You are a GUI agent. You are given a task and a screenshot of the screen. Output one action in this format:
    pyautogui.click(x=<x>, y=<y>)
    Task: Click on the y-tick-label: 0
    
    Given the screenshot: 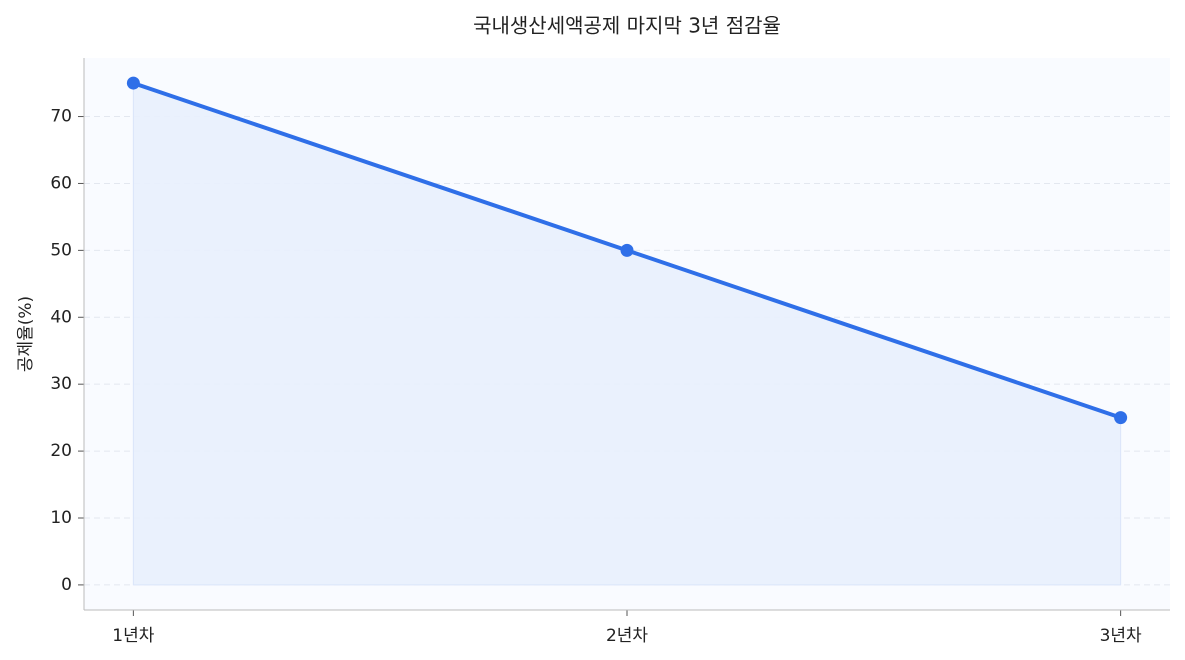 What is the action you would take?
    pyautogui.click(x=66, y=585)
    